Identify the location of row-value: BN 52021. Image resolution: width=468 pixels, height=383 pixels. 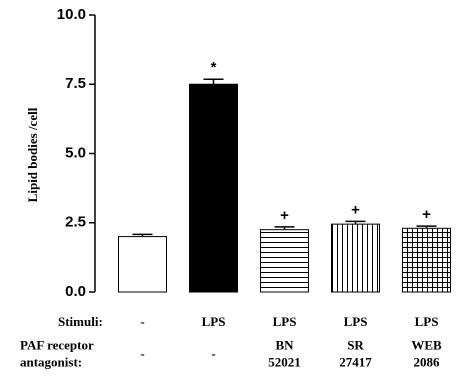
(284, 353).